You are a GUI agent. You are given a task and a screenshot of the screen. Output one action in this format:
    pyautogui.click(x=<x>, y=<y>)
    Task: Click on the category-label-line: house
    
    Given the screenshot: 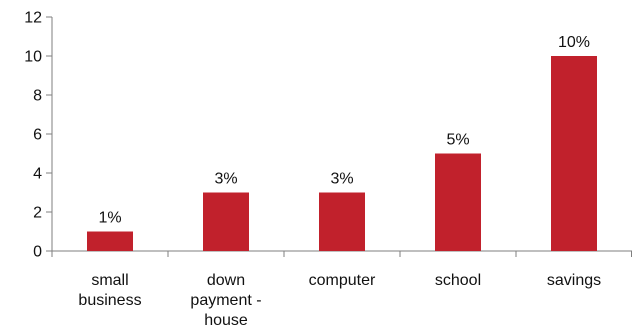 What is the action you would take?
    pyautogui.click(x=226, y=320)
    